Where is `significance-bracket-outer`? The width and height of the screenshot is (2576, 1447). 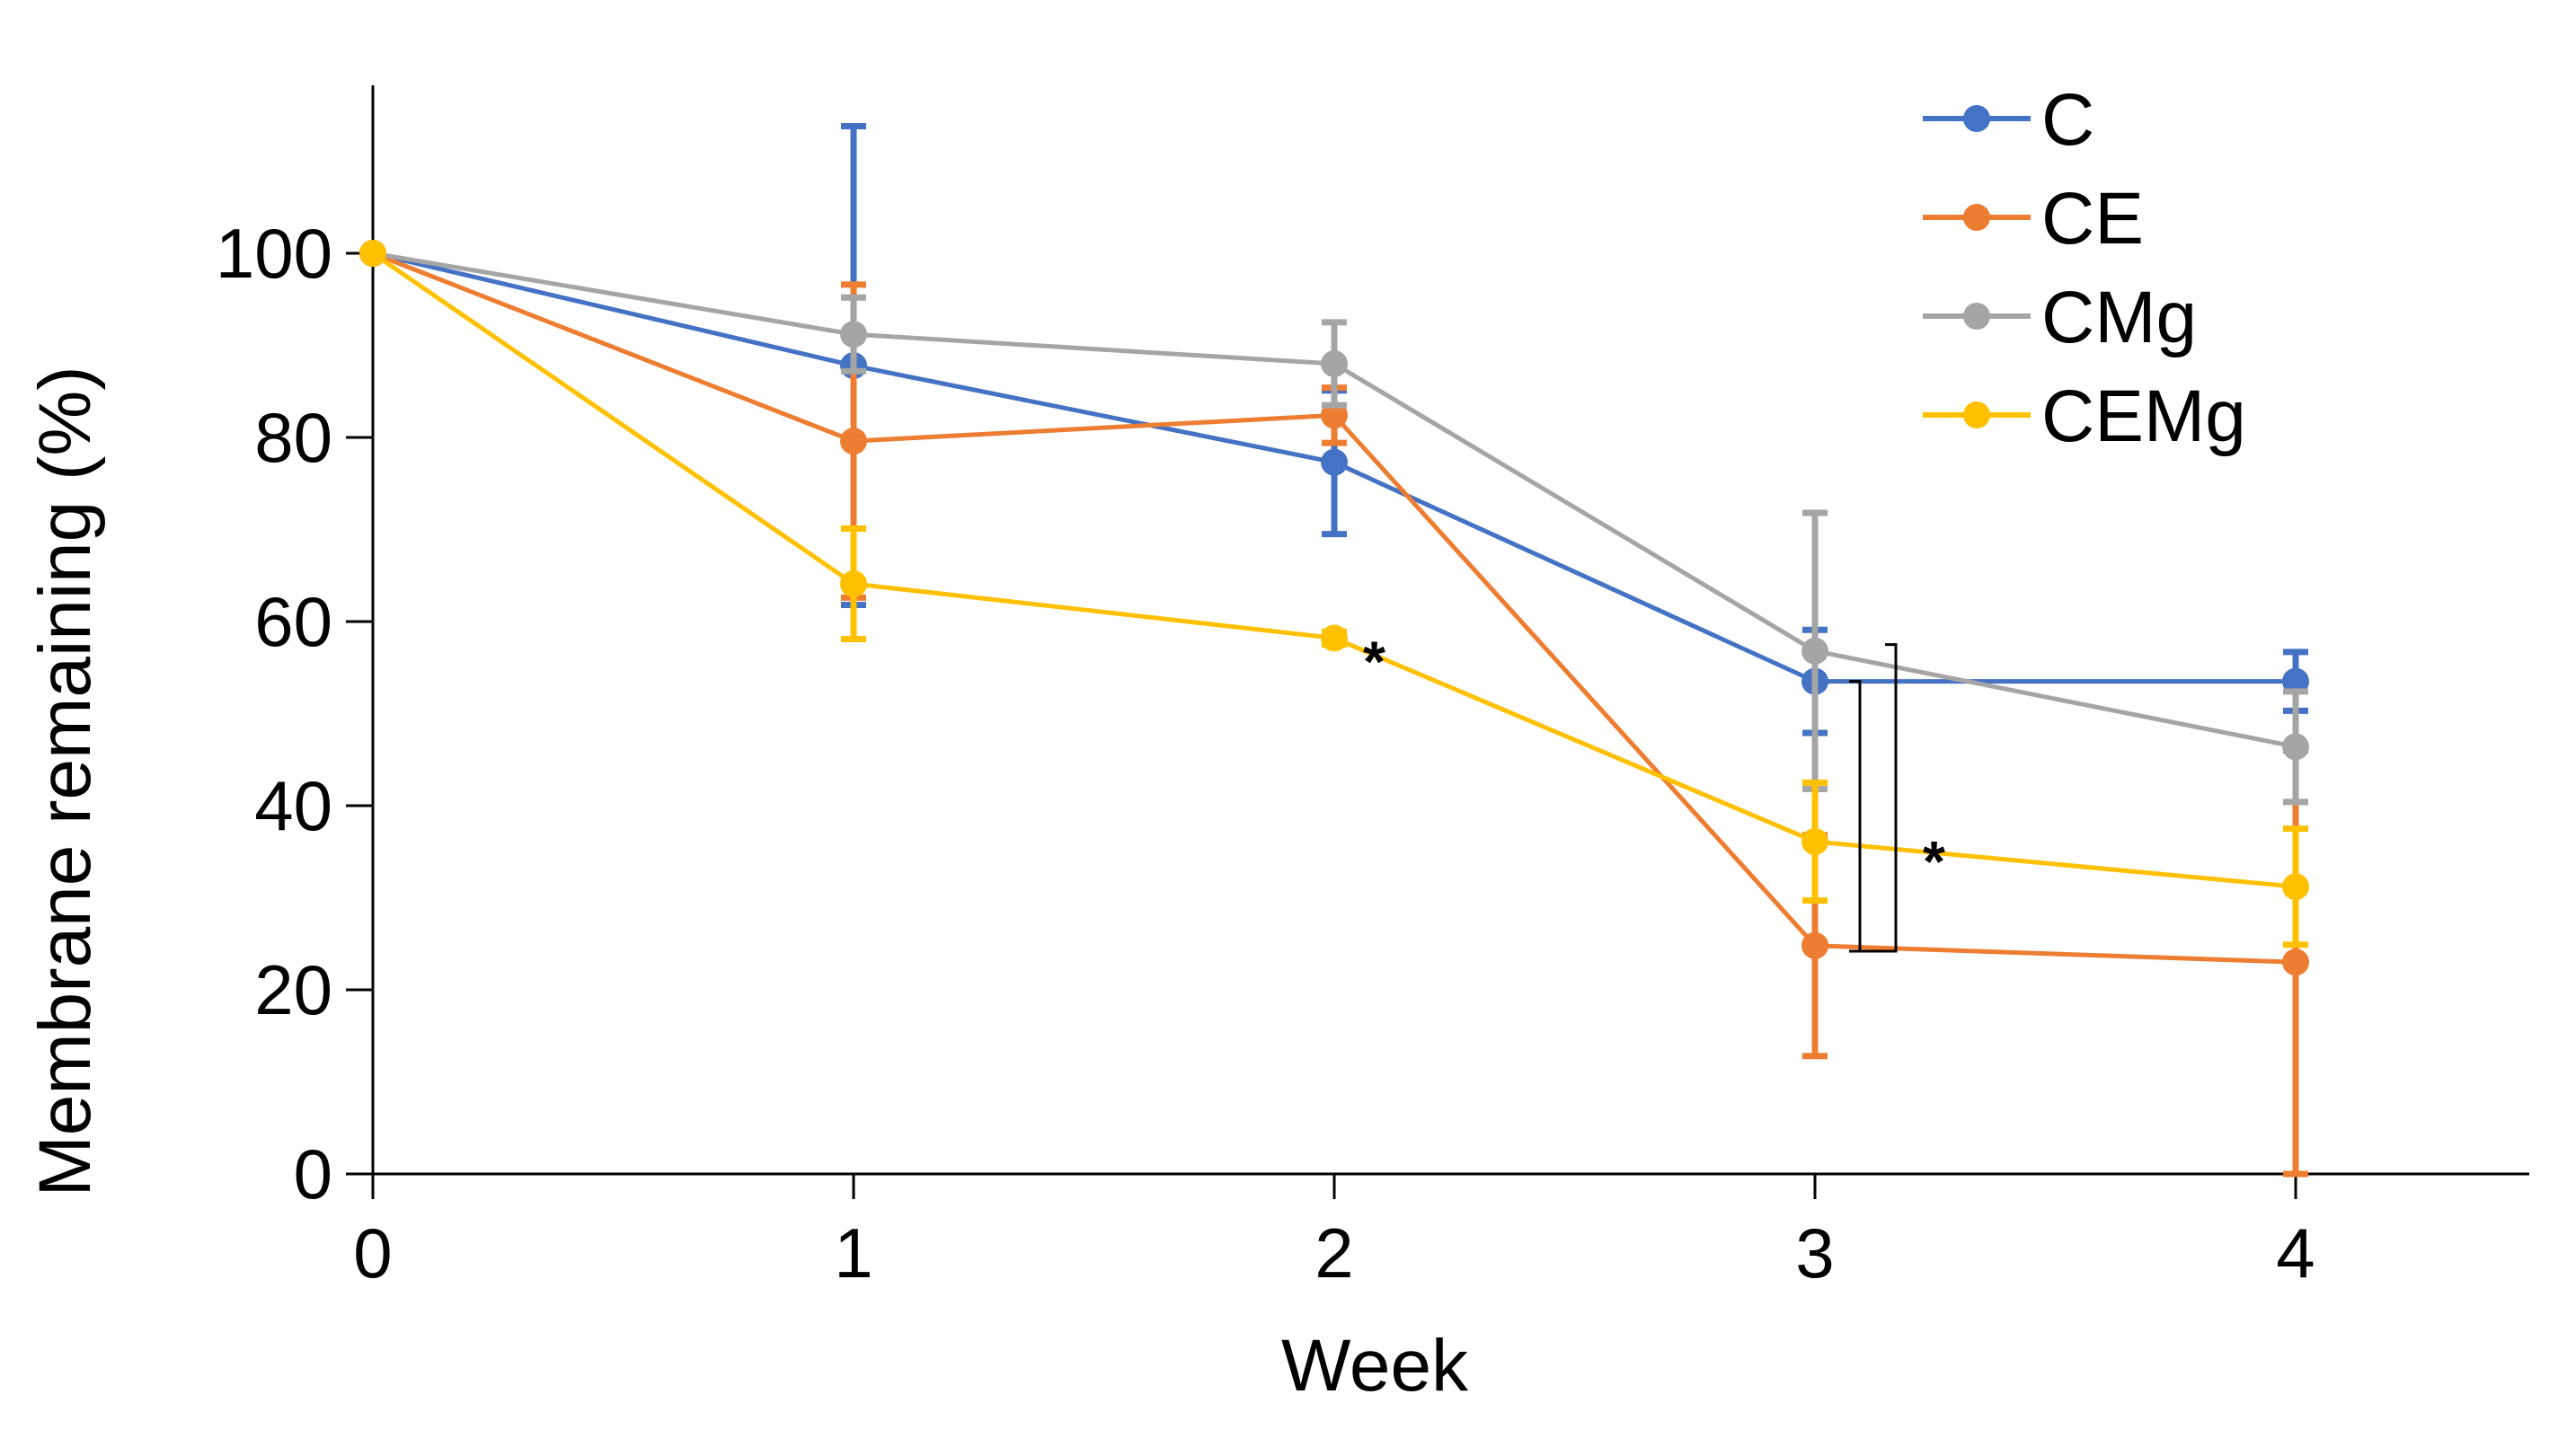
significance-bracket-outer is located at coordinates (1878, 798).